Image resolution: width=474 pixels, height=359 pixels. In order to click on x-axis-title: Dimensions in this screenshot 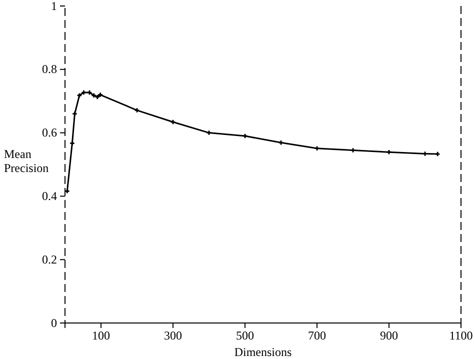, I will do `click(263, 352)`.